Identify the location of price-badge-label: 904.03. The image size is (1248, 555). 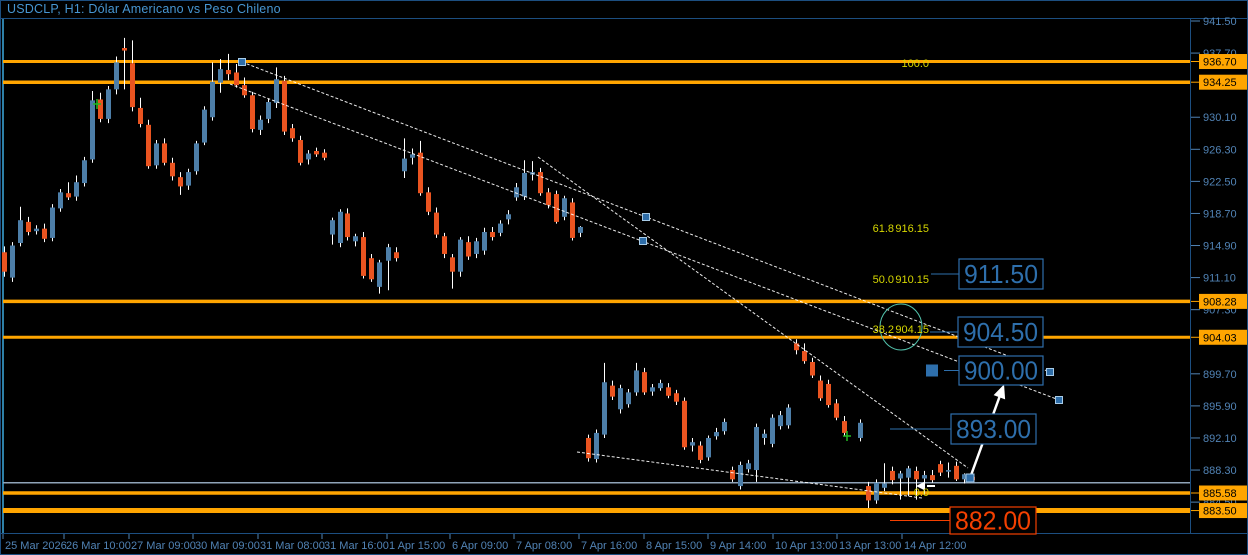
(1220, 338).